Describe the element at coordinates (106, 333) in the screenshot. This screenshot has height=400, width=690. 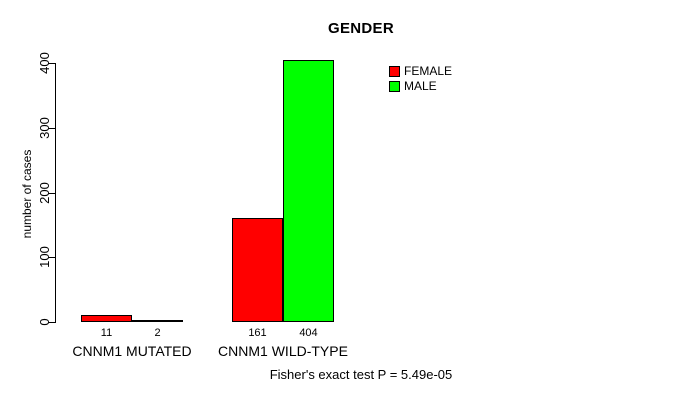
I see `bar-value-label: 11` at that location.